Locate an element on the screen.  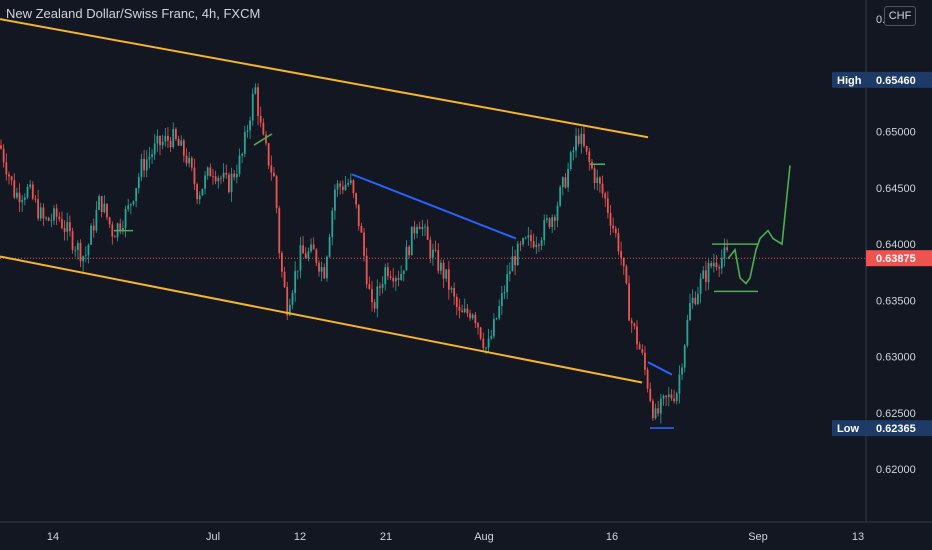
high-label-badge is located at coordinates (882, 79).